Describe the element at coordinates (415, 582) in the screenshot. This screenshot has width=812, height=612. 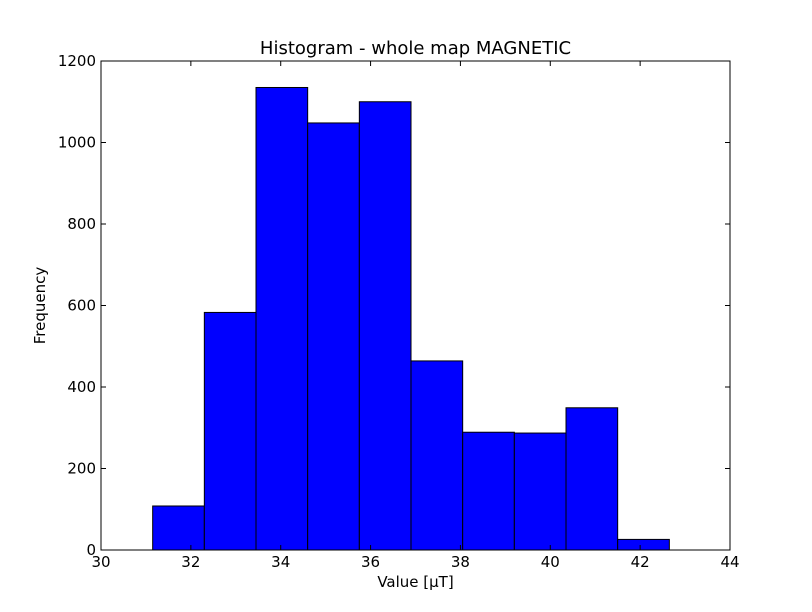
I see `x-axis-label: Value [µT]` at that location.